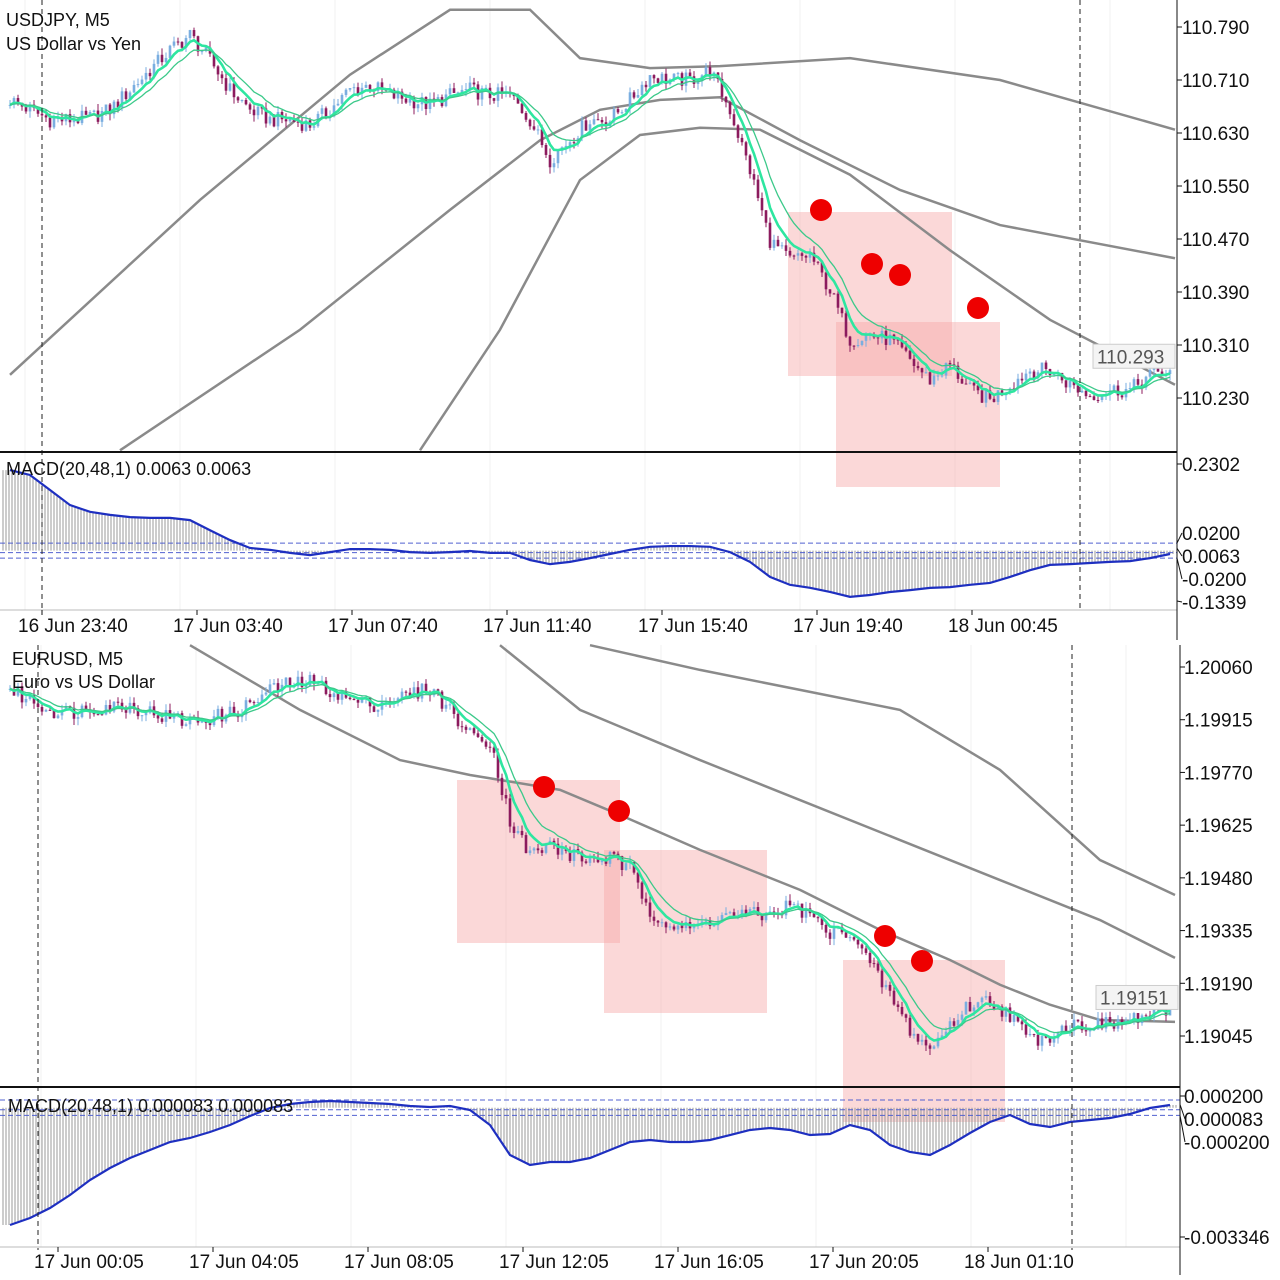  I want to click on current-price-label: 110.293, so click(1130, 357).